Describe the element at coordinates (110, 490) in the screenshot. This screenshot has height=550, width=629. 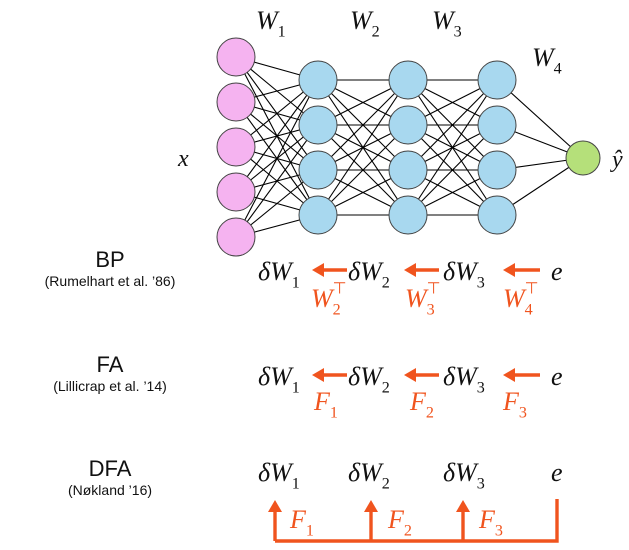
I see `method-citation: (Nøkland ’16)` at that location.